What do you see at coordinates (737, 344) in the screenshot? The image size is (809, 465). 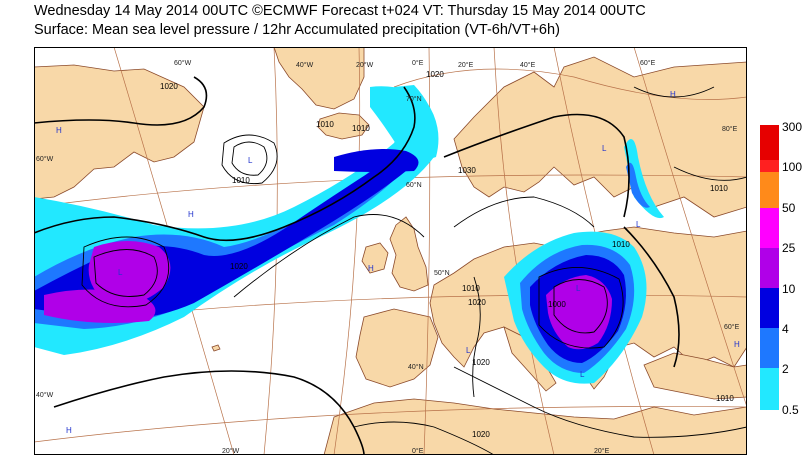 I see `centre-marker-13: H` at bounding box center [737, 344].